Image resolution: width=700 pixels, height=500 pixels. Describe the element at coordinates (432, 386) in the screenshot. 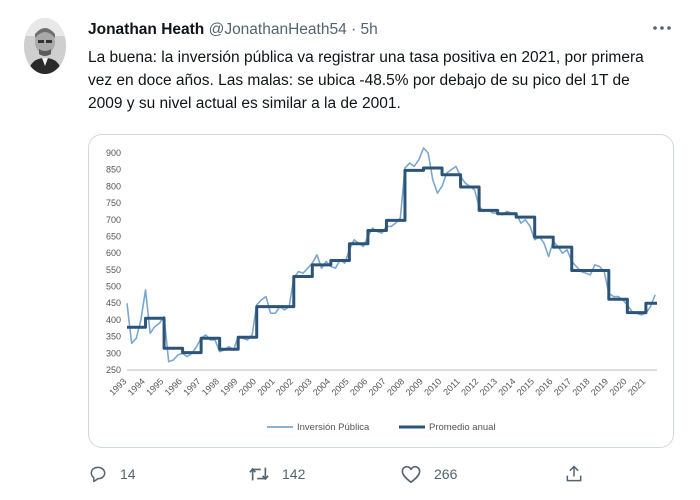

I see `x-tick-label: 2010` at that location.